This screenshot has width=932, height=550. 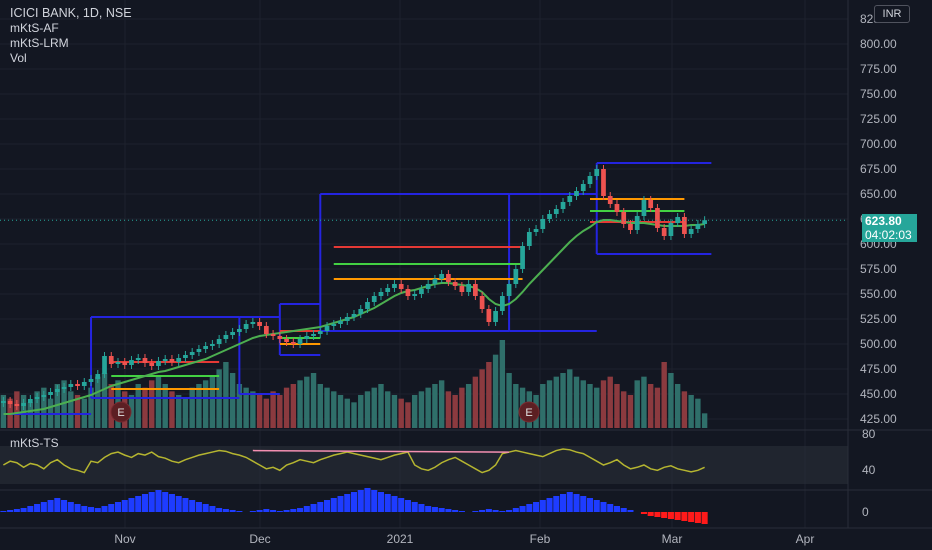 I want to click on earnings-marker, so click(x=529, y=412).